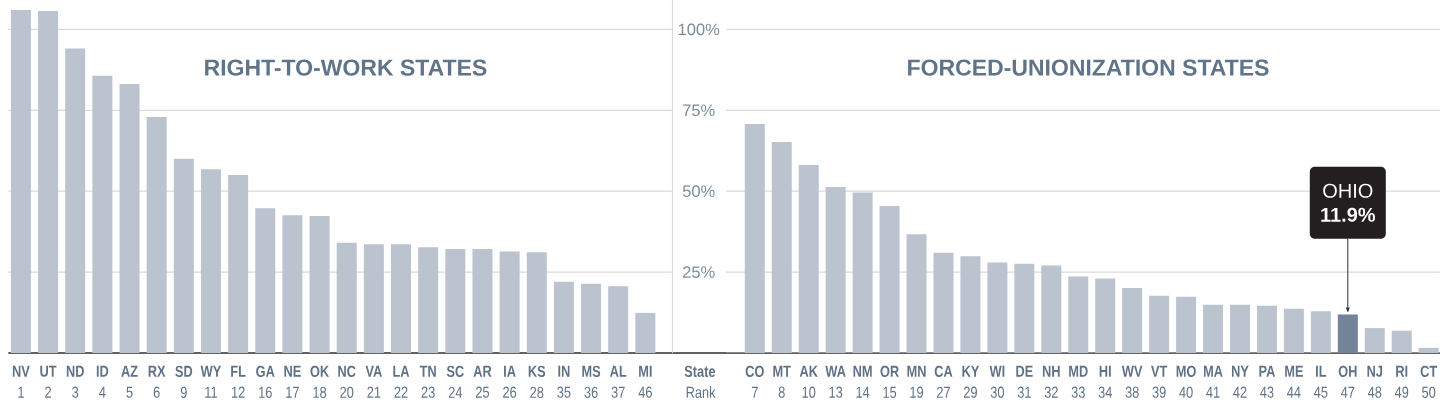  What do you see at coordinates (808, 381) in the screenshot?
I see `x-tick-label: AK 10` at bounding box center [808, 381].